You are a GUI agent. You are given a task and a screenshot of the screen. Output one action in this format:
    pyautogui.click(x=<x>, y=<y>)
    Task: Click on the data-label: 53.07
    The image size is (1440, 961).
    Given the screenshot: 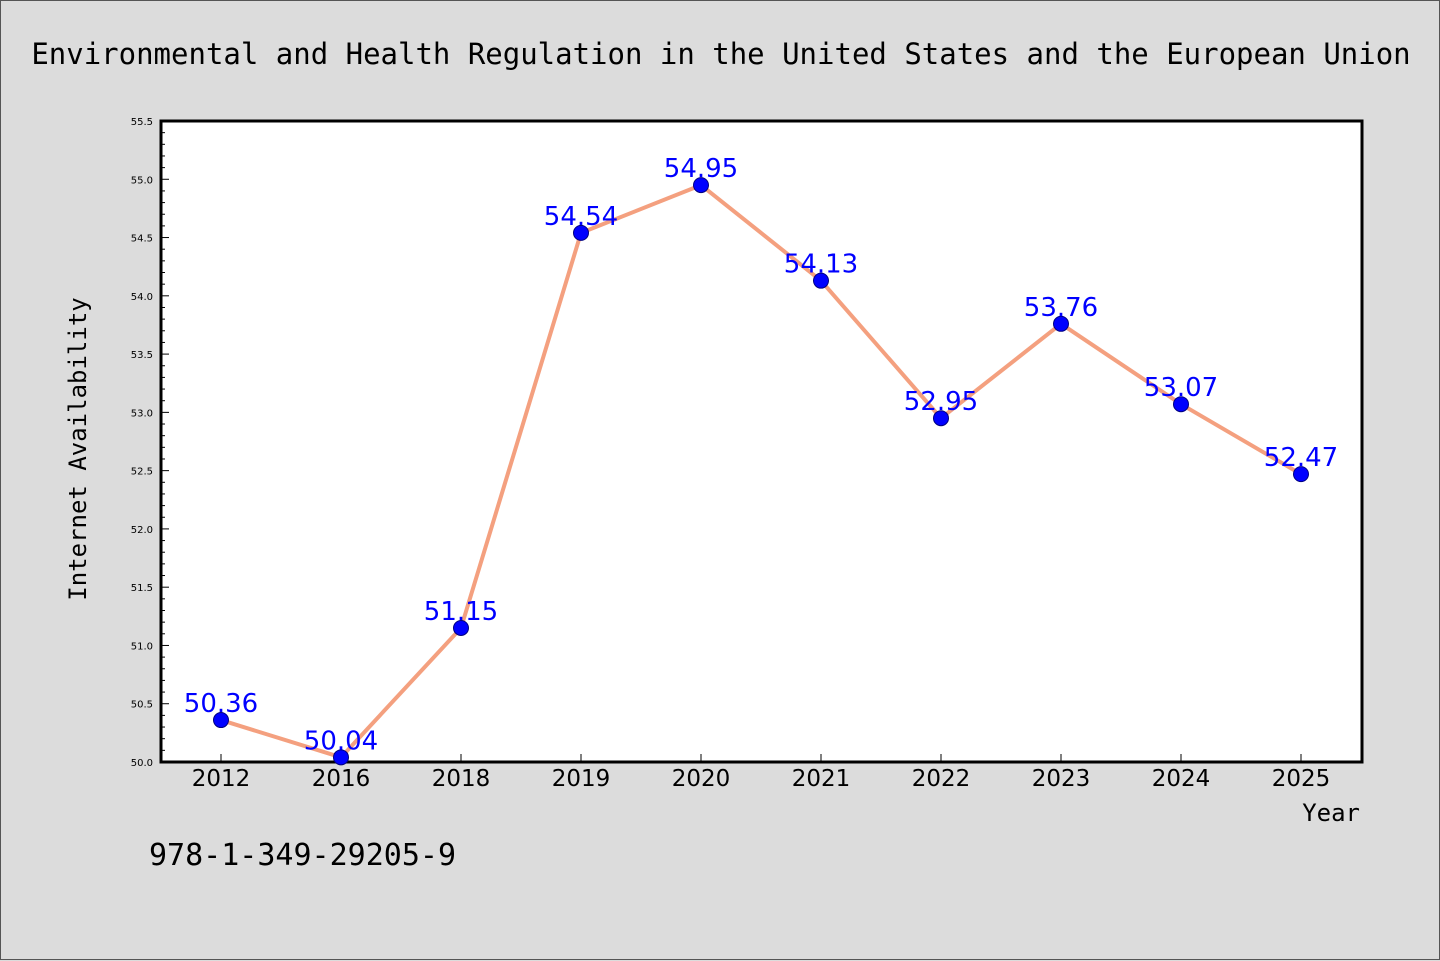 What is the action you would take?
    pyautogui.click(x=1181, y=388)
    